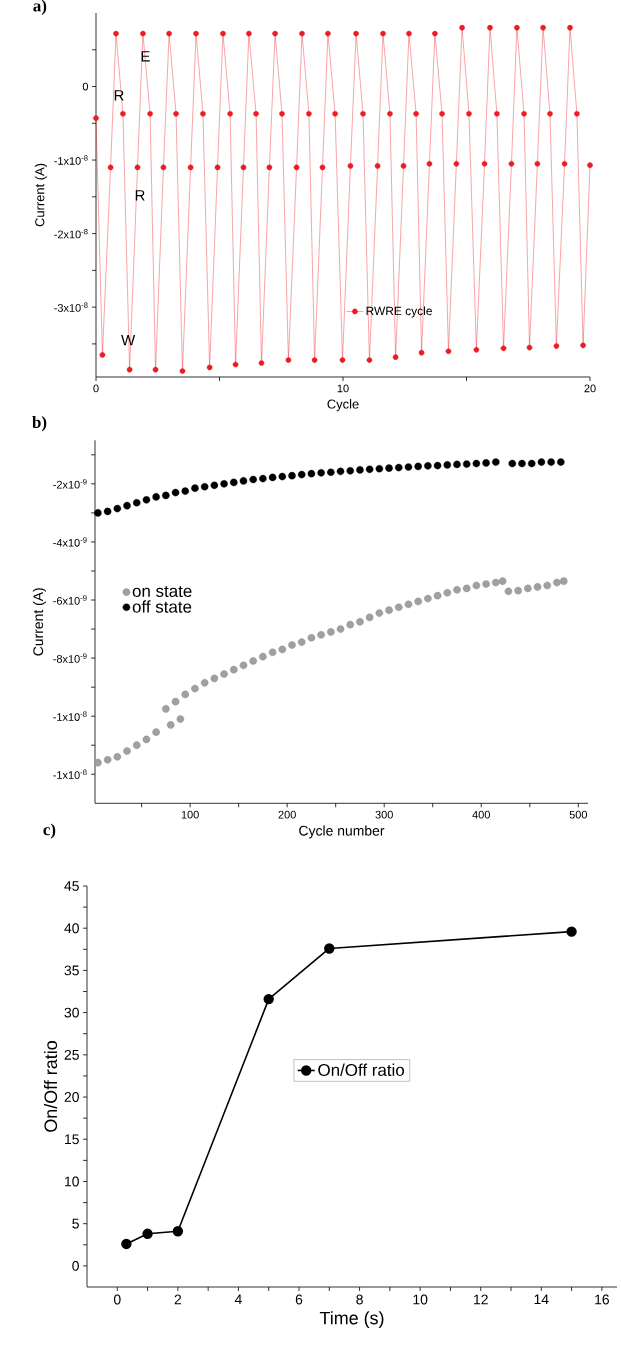  I want to click on y-axis-title: On/Off ratio, so click(50, 1086).